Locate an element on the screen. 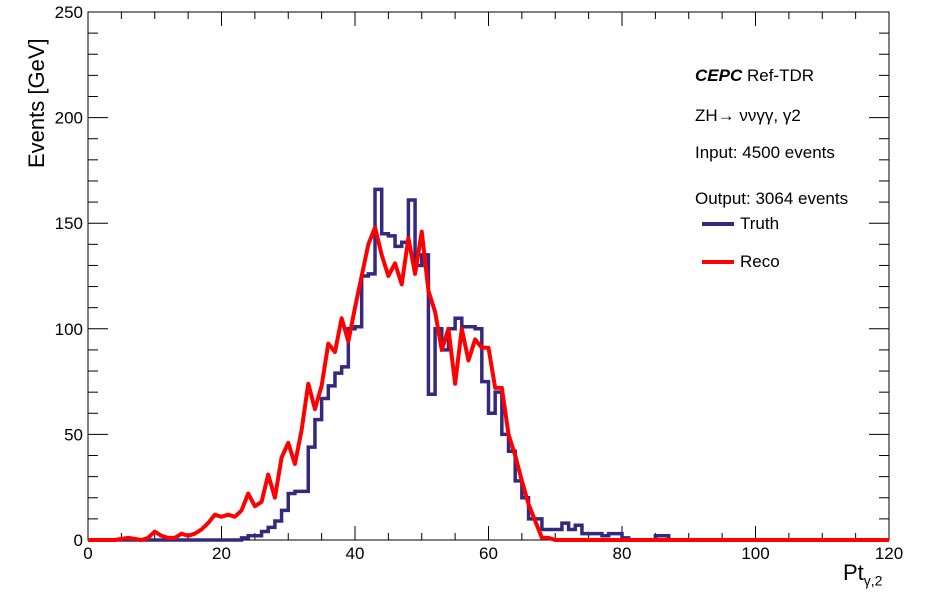  y-tick-label: 0 is located at coordinates (78, 540).